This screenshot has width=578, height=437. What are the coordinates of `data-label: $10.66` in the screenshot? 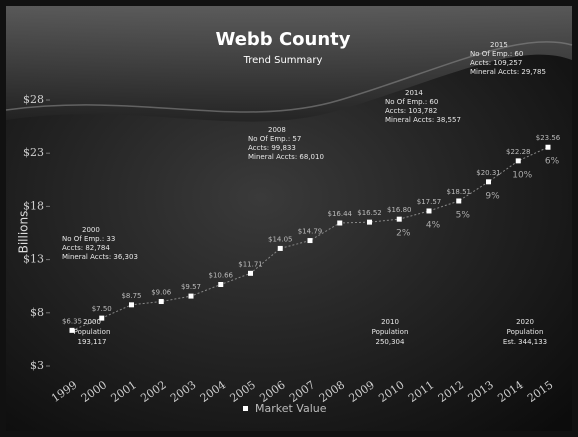 It's located at (221, 275).